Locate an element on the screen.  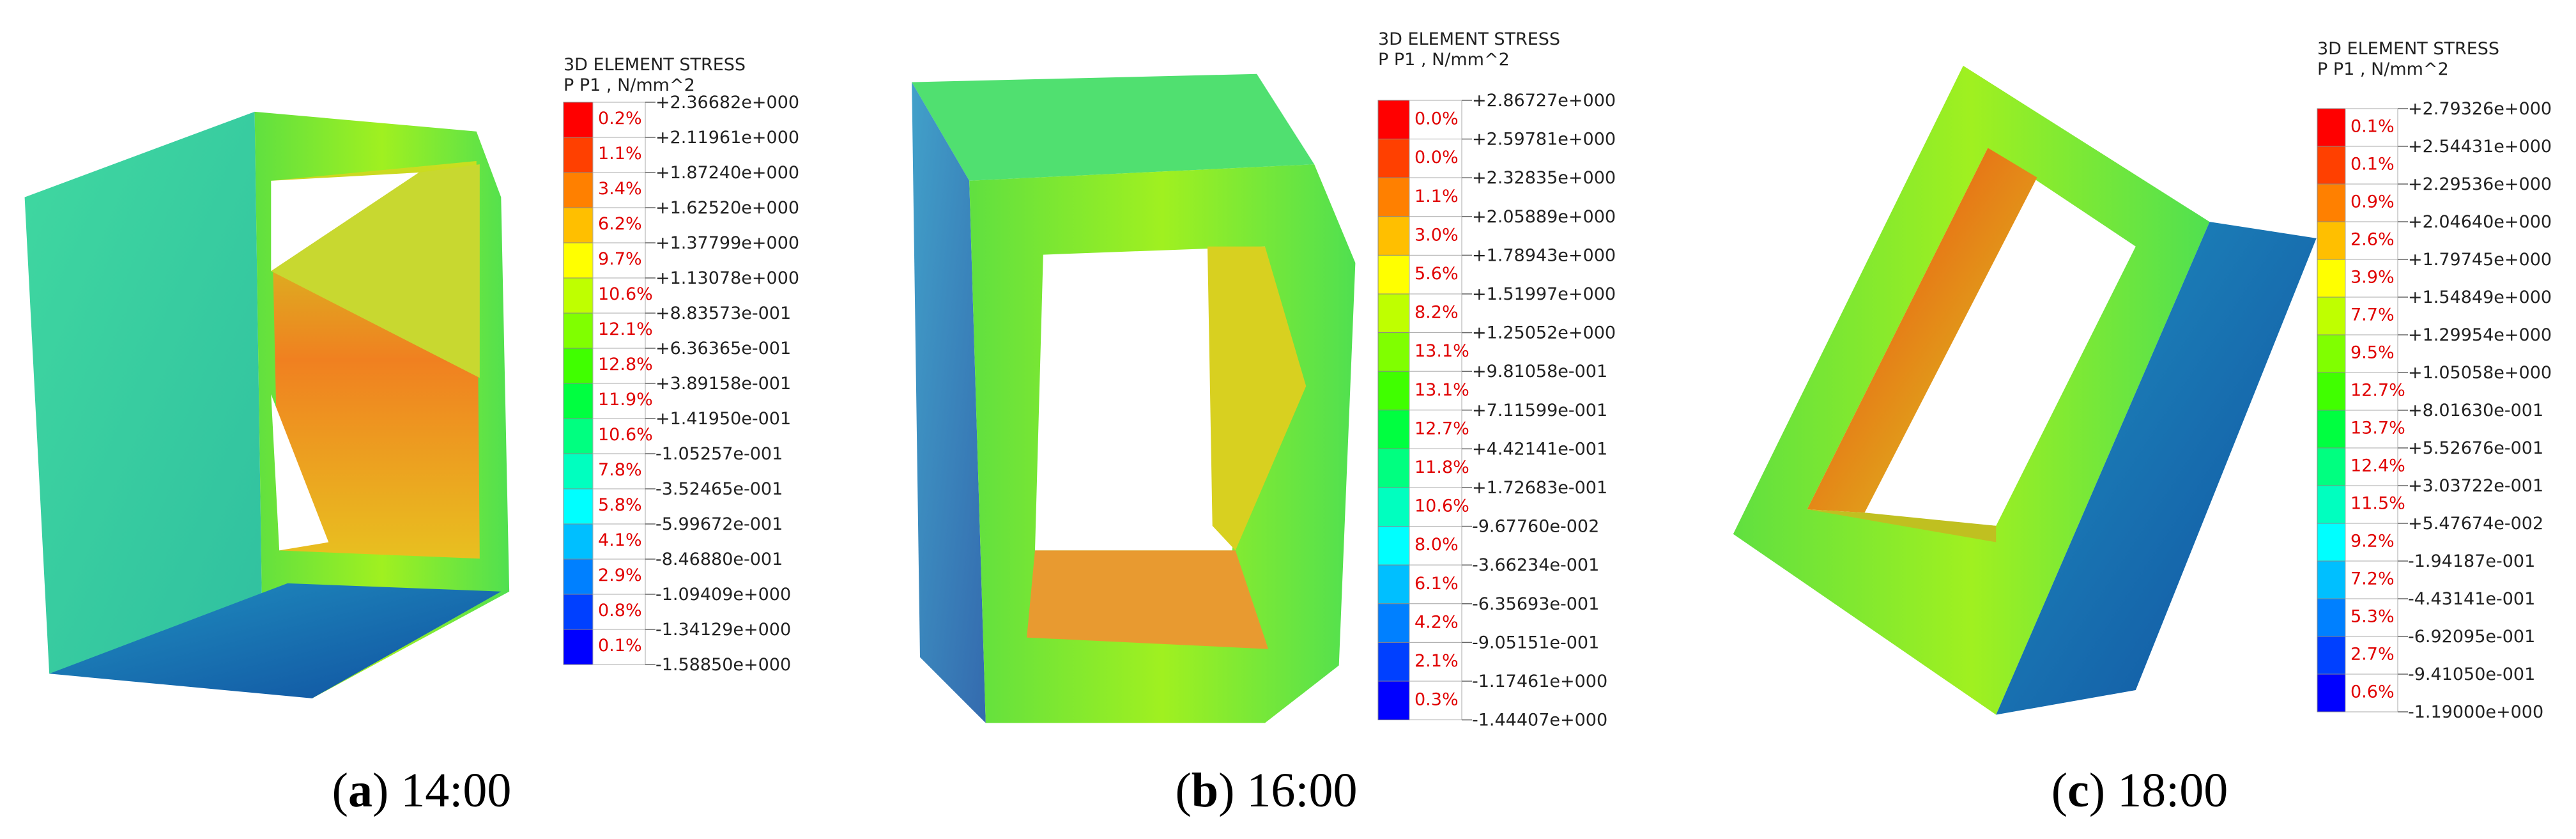
band-percent: 0.2% is located at coordinates (620, 118).